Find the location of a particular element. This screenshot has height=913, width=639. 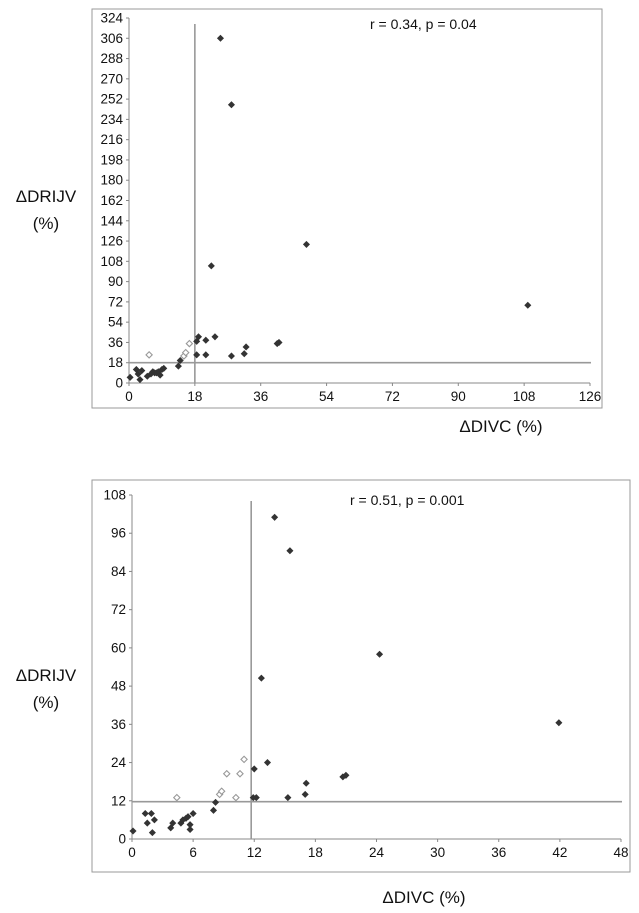

y-tick-label: 162 is located at coordinates (111, 200).